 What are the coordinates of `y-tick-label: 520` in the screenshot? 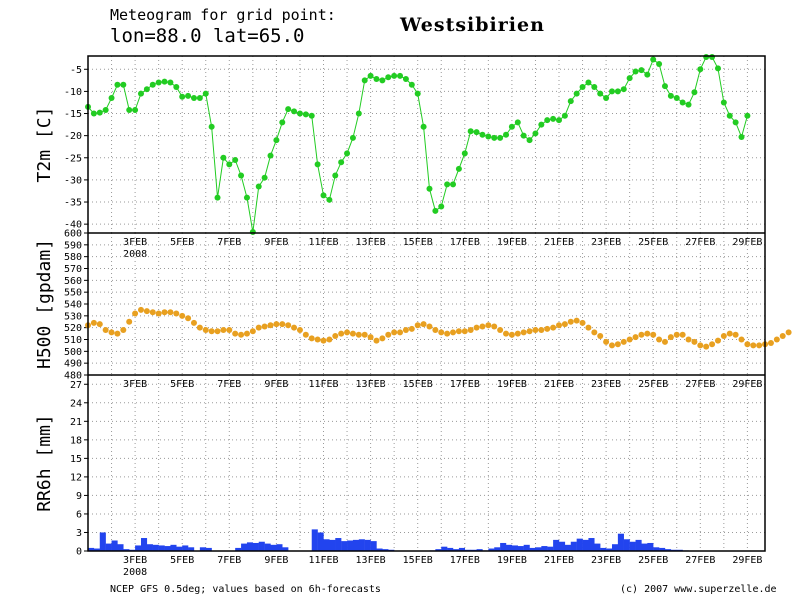 It's located at (73, 328).